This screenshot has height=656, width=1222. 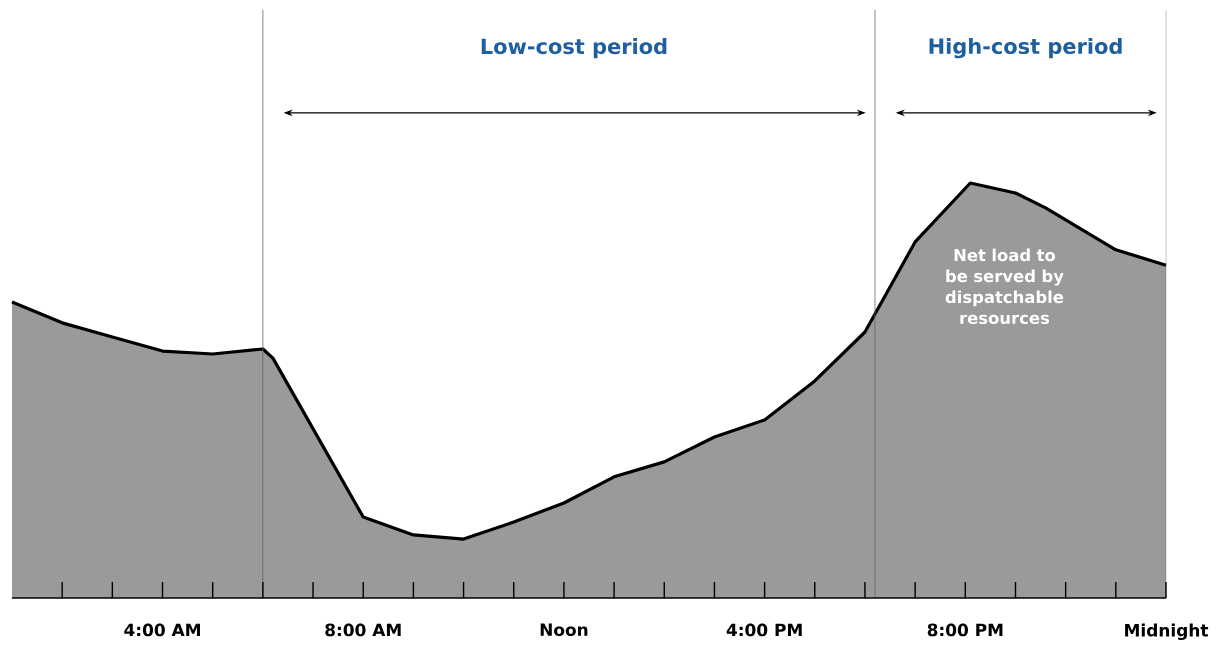 What do you see at coordinates (764, 630) in the screenshot?
I see `x-tick-label: 4:00 PM` at bounding box center [764, 630].